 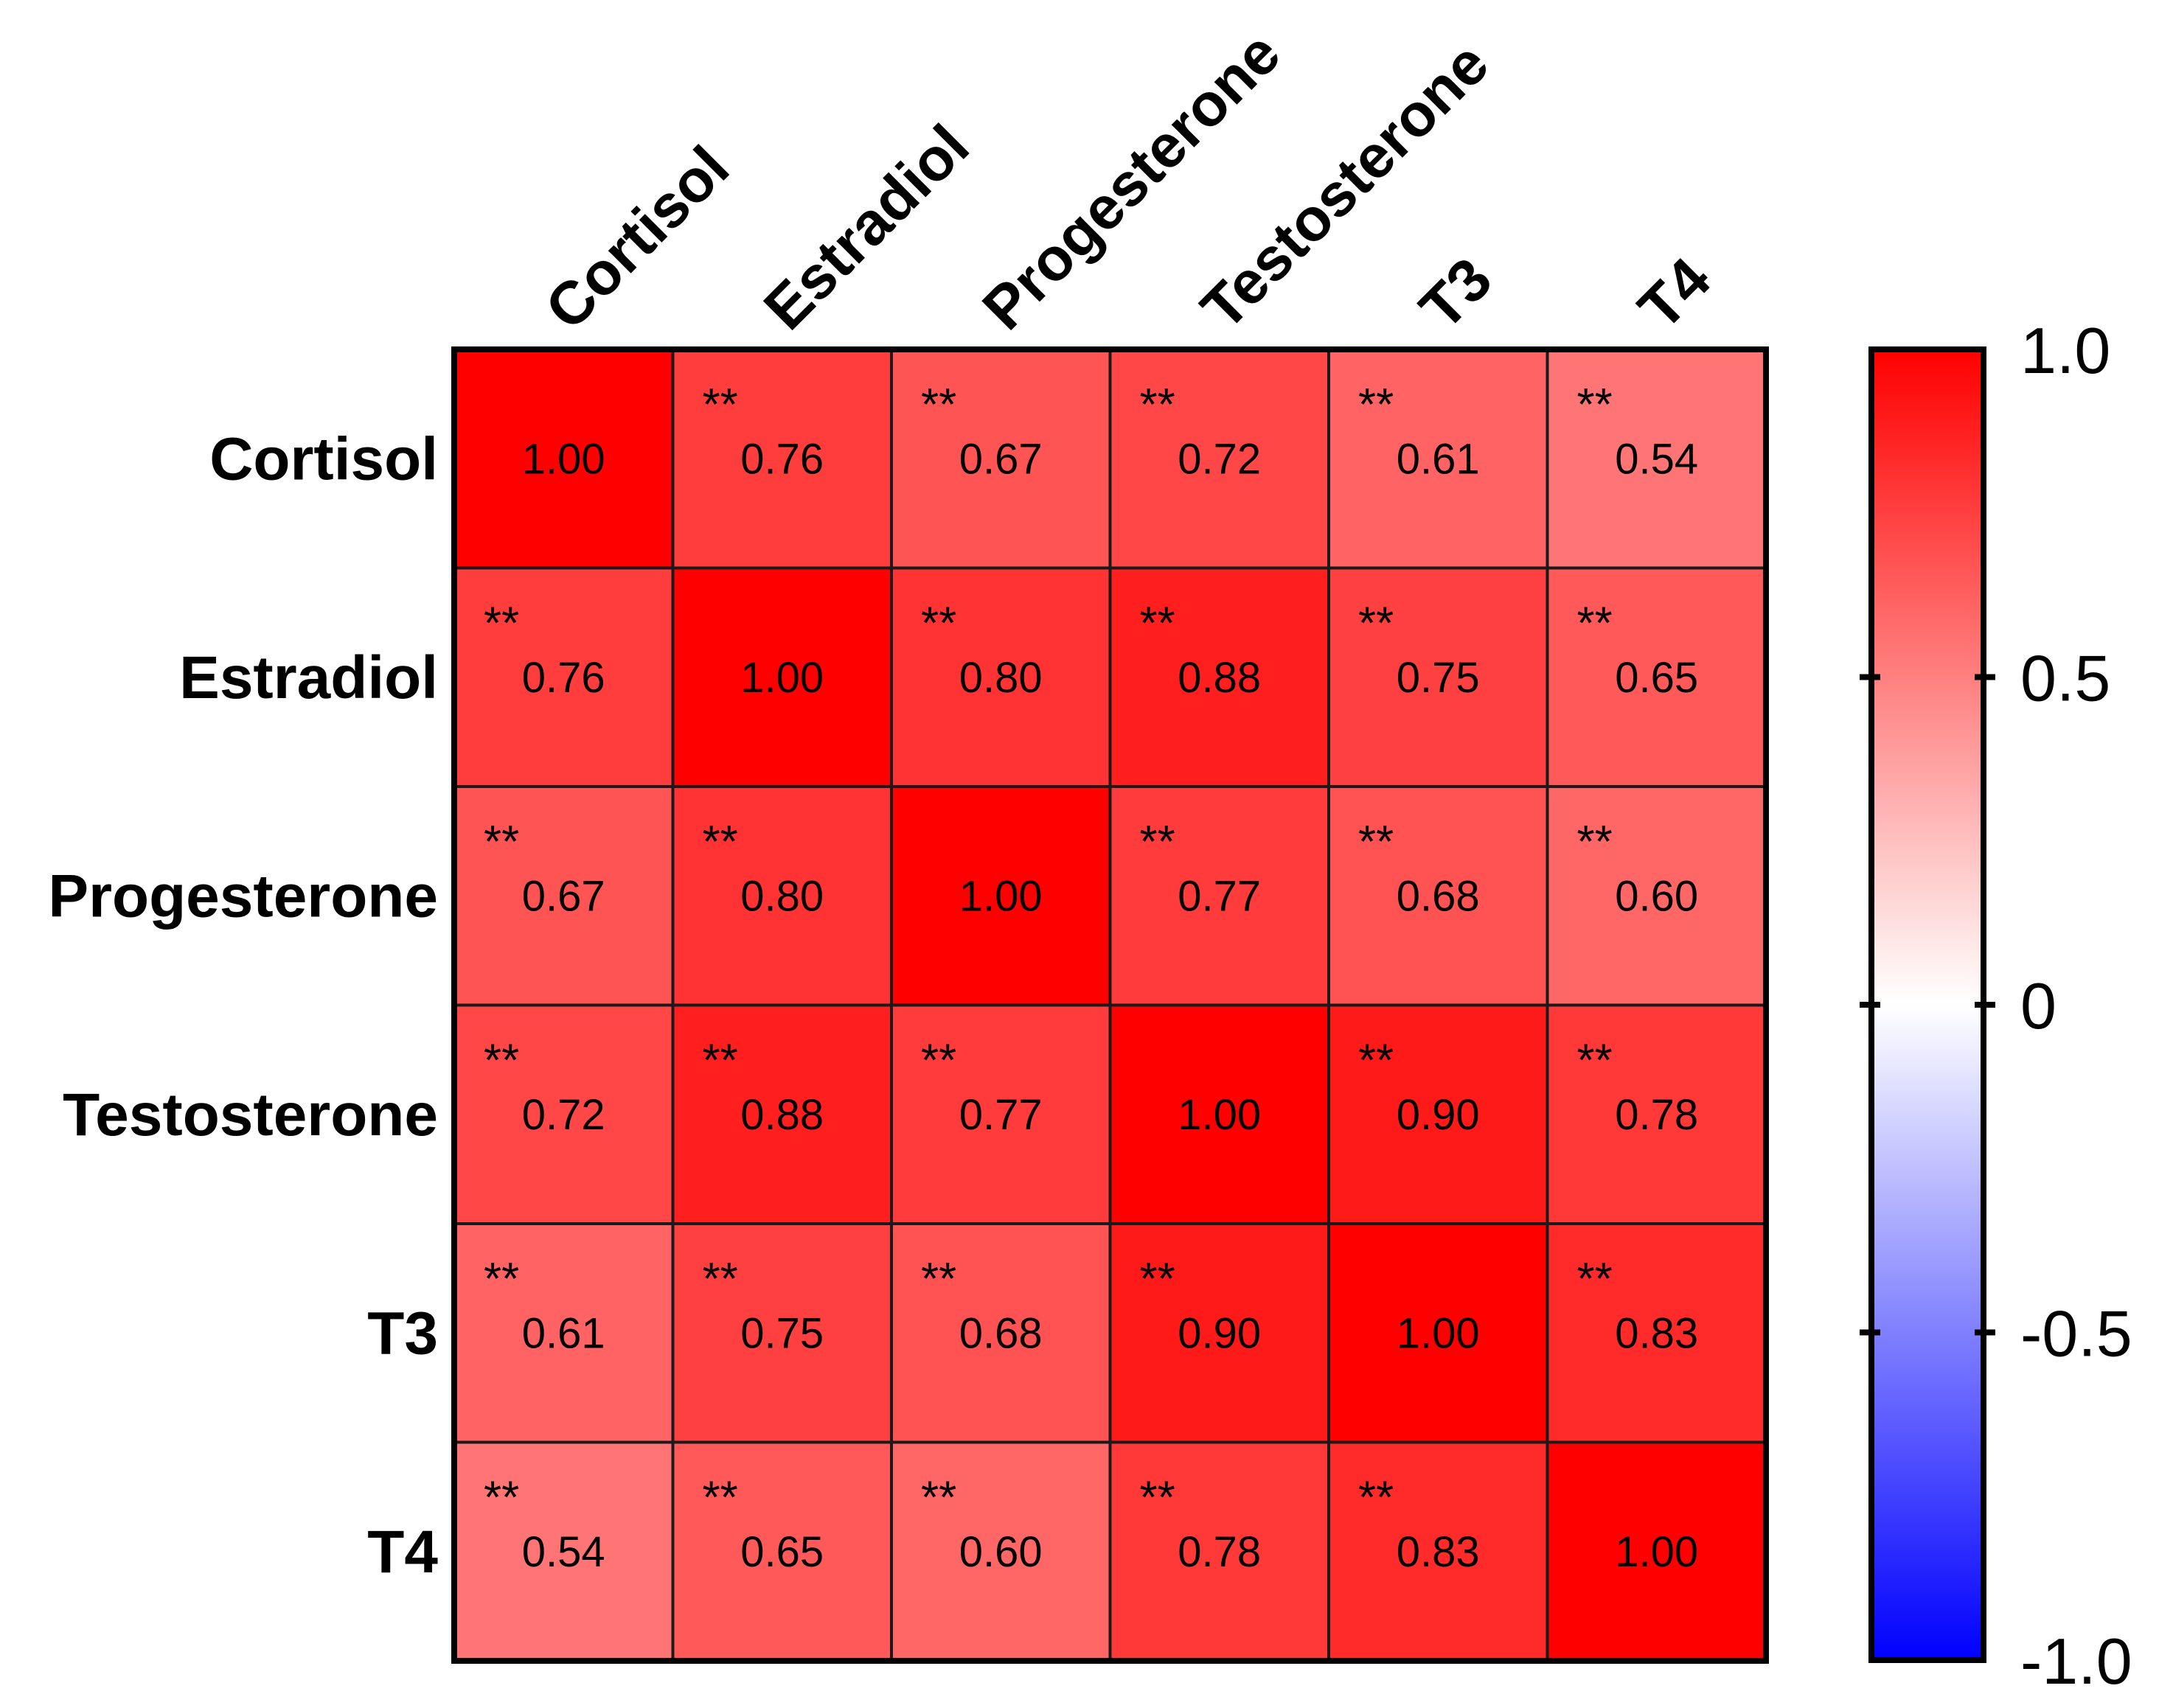 I want to click on column-label: T4, so click(x=1674, y=293).